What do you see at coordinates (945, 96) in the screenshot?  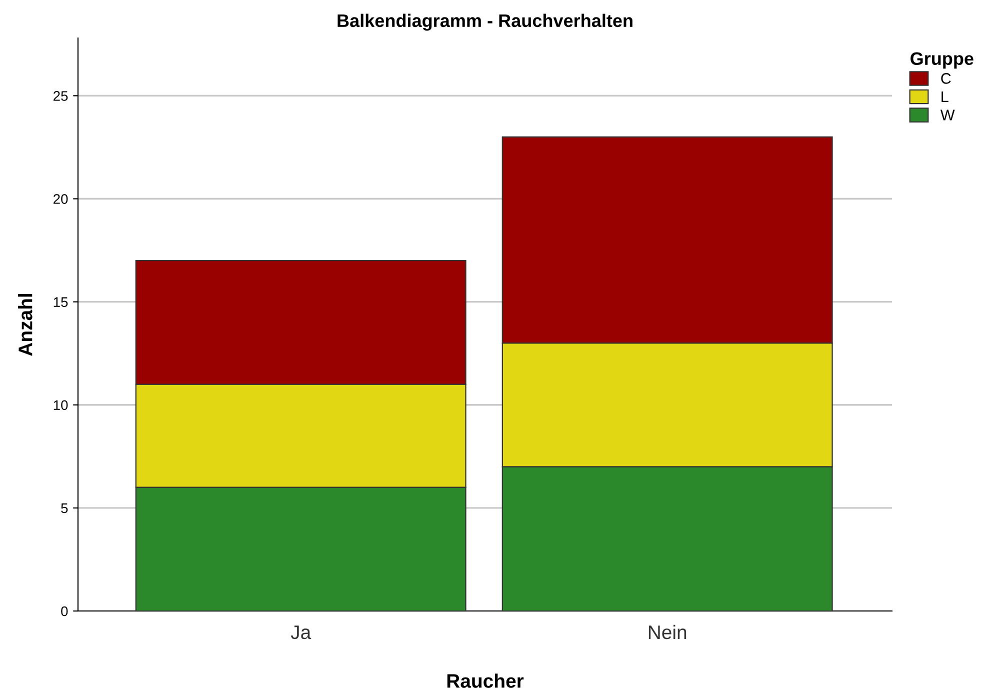 I see `legend-label: L` at bounding box center [945, 96].